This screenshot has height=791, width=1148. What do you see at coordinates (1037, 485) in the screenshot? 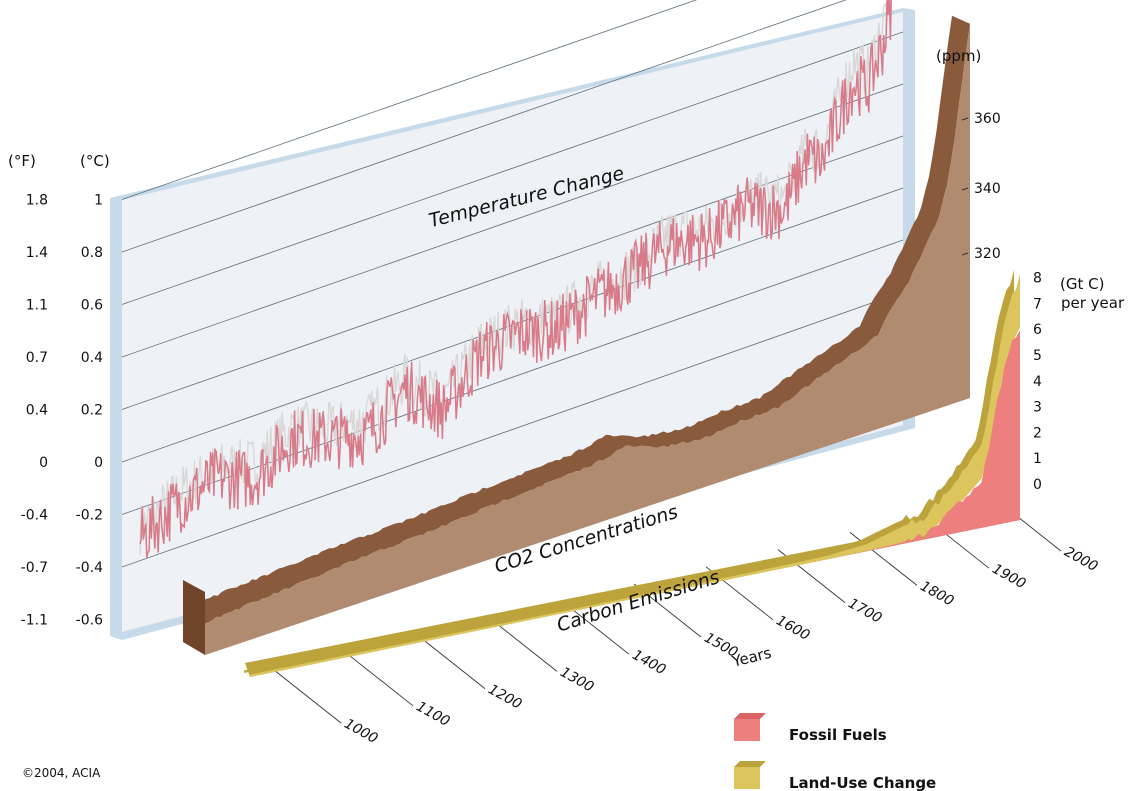
I see `emissions-tick-label: 0` at bounding box center [1037, 485].